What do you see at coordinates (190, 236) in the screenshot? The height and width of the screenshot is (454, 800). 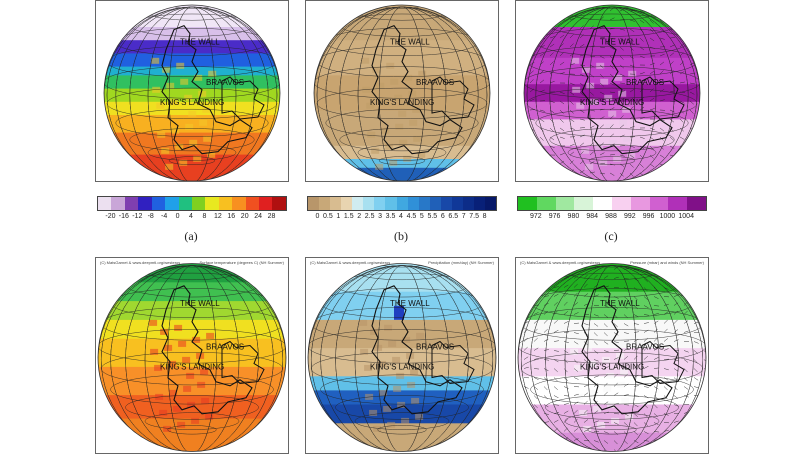 I see `panel-caption: (a)` at bounding box center [190, 236].